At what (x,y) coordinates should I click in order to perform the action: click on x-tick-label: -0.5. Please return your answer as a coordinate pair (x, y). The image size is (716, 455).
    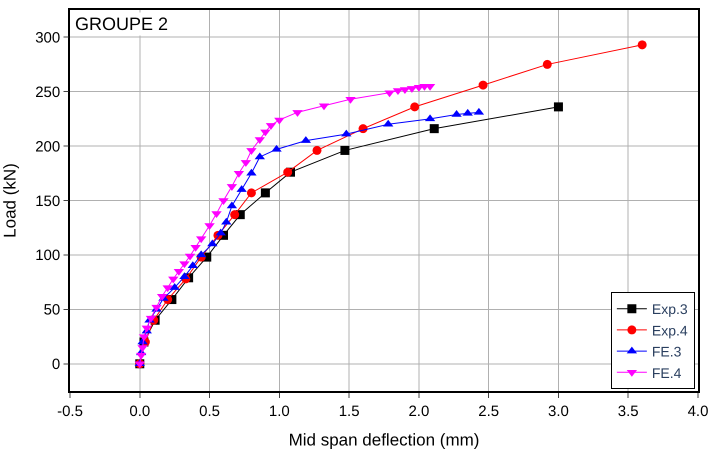
    Looking at the image, I should click on (70, 411).